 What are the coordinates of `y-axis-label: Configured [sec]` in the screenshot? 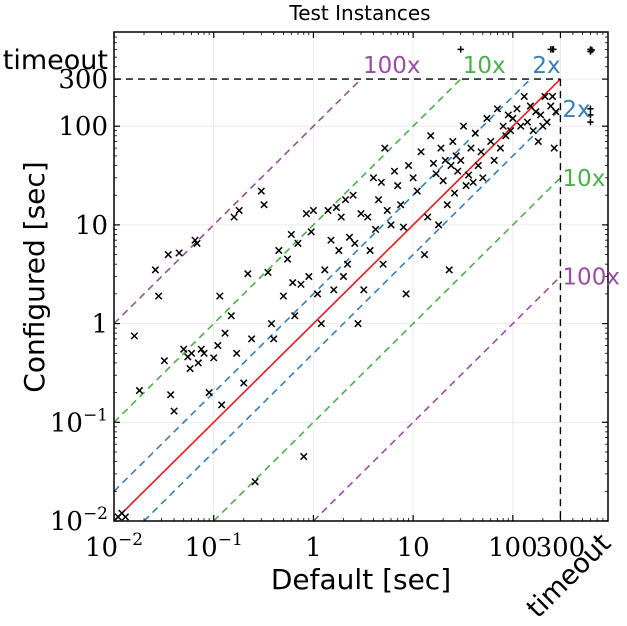 It's located at (34, 276).